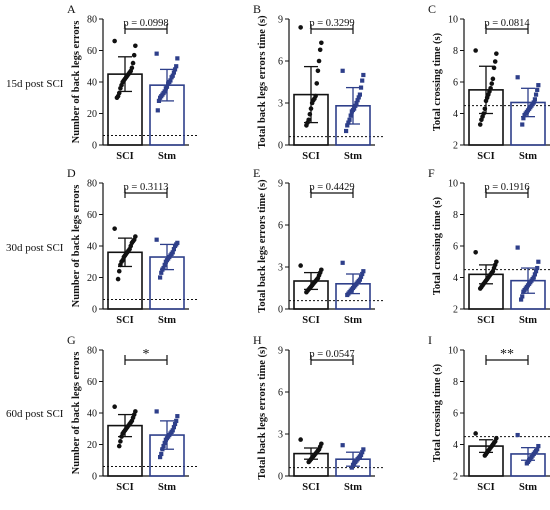 Image resolution: width=550 pixels, height=510 pixels. Describe the element at coordinates (146, 187) in the screenshot. I see `sig-label: p = 0.3113` at that location.